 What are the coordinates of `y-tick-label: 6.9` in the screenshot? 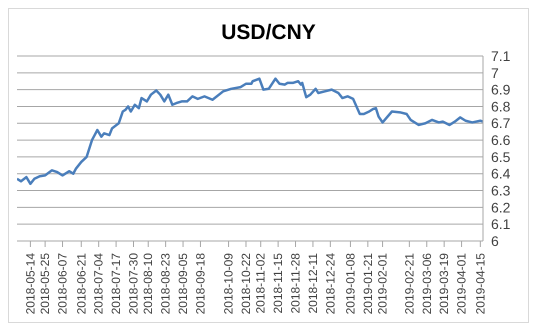 It's located at (501, 90).